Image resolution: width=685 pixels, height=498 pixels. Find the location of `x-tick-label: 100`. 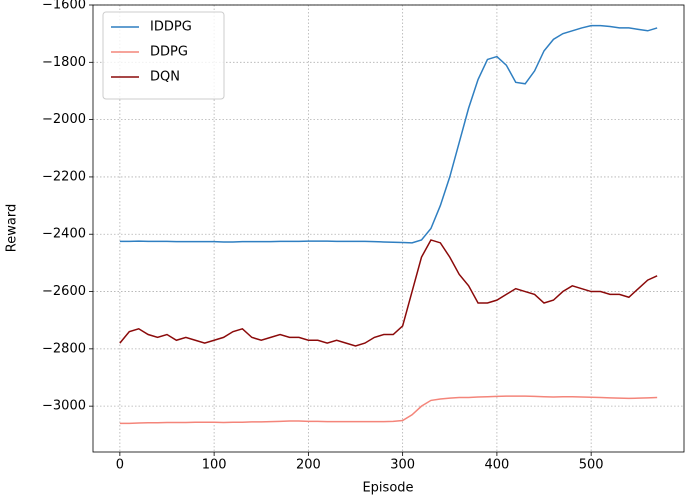

x-tick-label: 100 is located at coordinates (214, 465).